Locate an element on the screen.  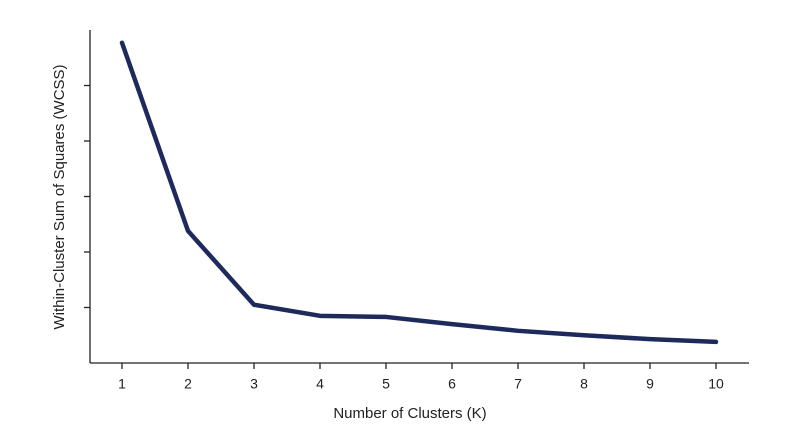
x-tick-label: 7 is located at coordinates (518, 384).